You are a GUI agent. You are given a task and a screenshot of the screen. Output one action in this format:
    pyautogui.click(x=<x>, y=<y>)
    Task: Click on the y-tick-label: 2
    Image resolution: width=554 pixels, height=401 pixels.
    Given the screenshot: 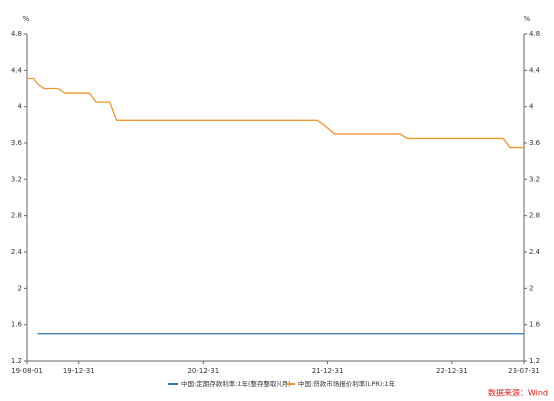 What is the action you would take?
    pyautogui.click(x=20, y=288)
    